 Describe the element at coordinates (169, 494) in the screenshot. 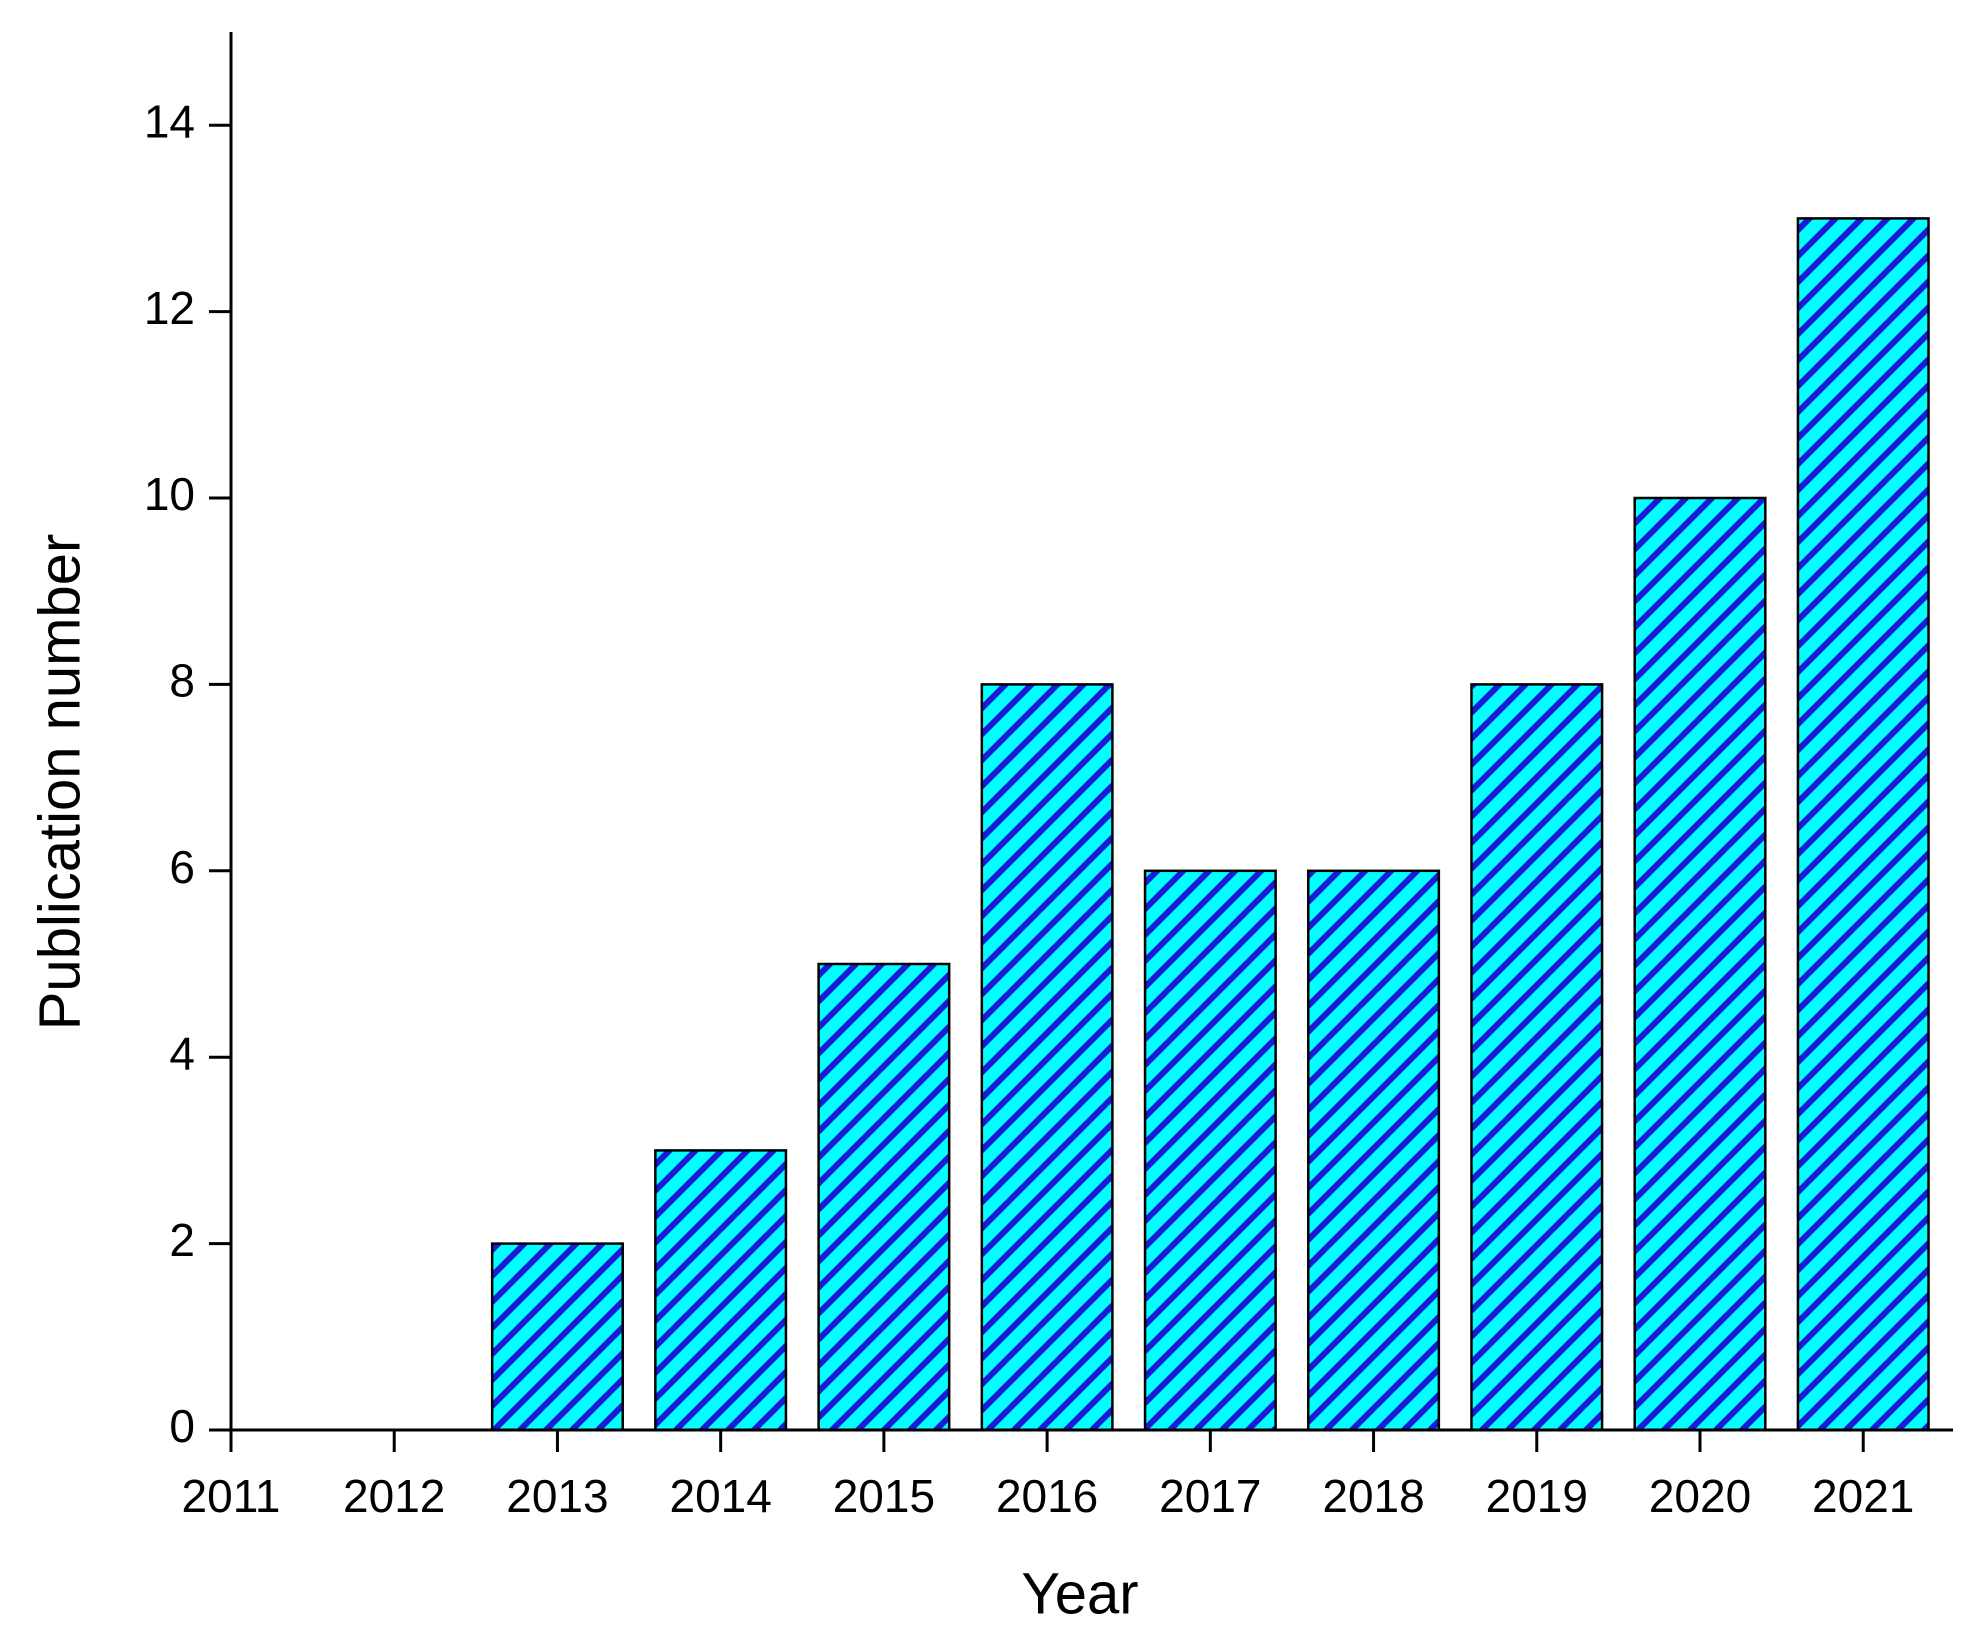

I see `y-tick-label: 10` at that location.